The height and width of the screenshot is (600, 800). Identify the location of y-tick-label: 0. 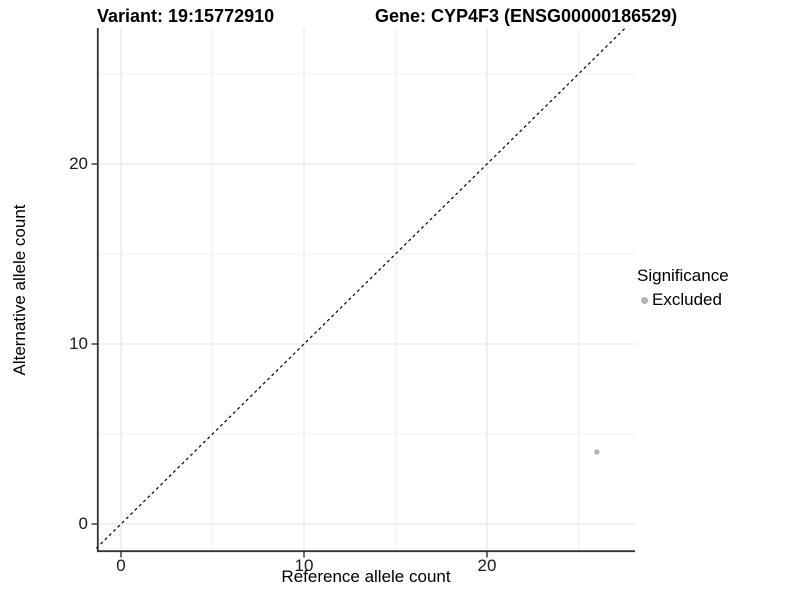
(83, 523).